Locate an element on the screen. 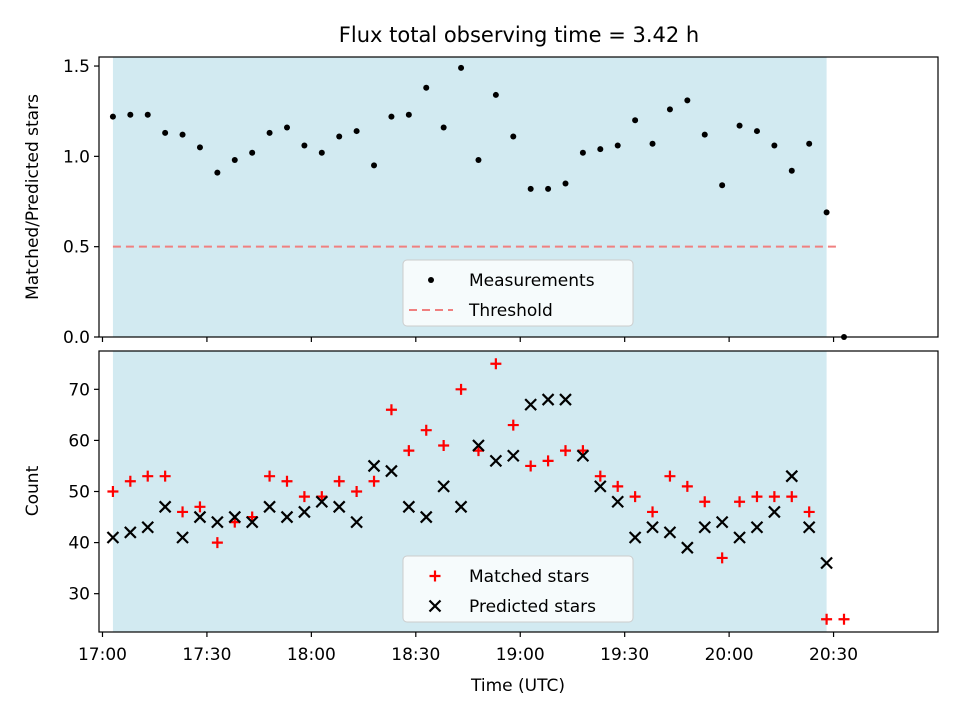 The image size is (960, 724). bottom-legend: Matched stars Predicted stars is located at coordinates (518, 589).